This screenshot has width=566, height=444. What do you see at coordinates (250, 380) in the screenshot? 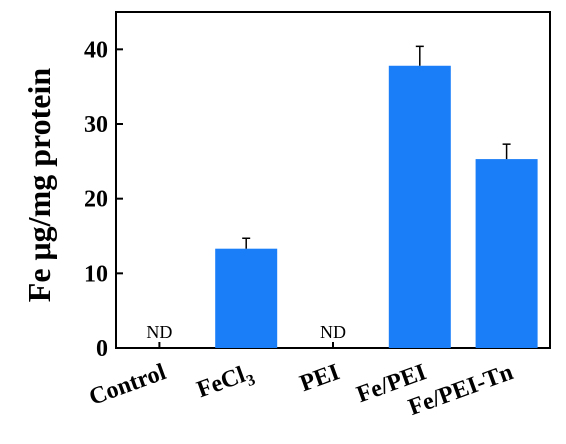
I see `x-tick-label-subscript: 3` at bounding box center [250, 380].